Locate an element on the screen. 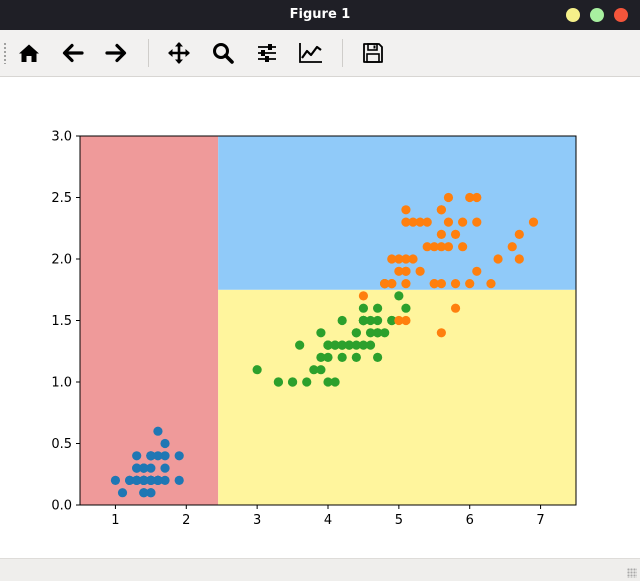  y-tick-label: 2.0 is located at coordinates (61, 260).